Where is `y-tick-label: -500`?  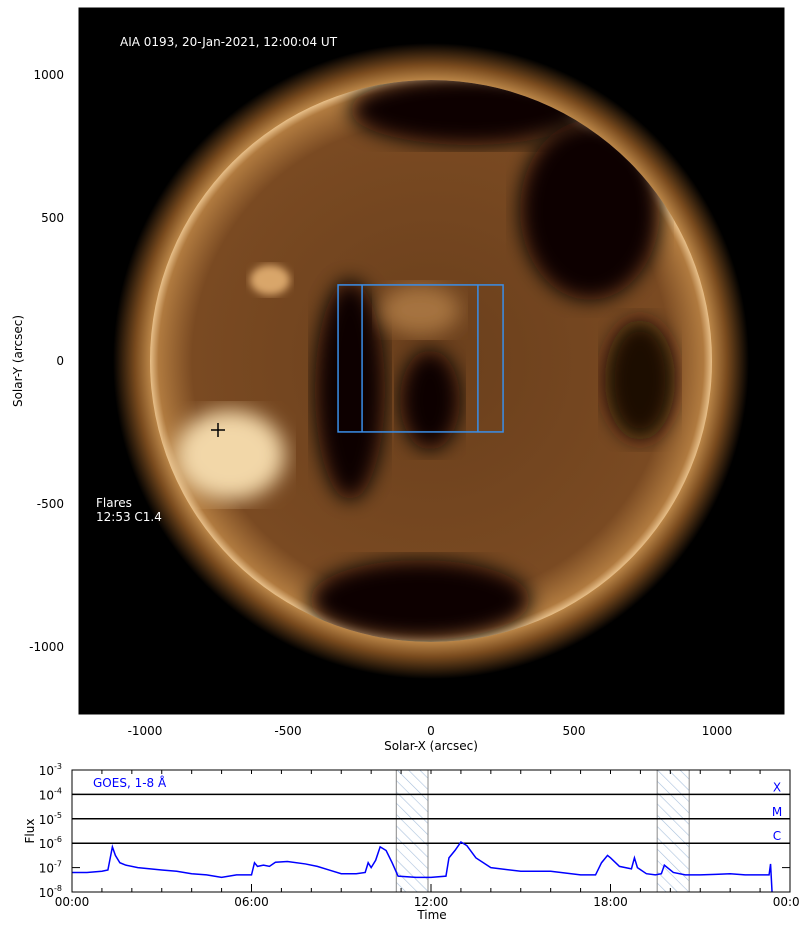 y-tick-label: -500 is located at coordinates (50, 504).